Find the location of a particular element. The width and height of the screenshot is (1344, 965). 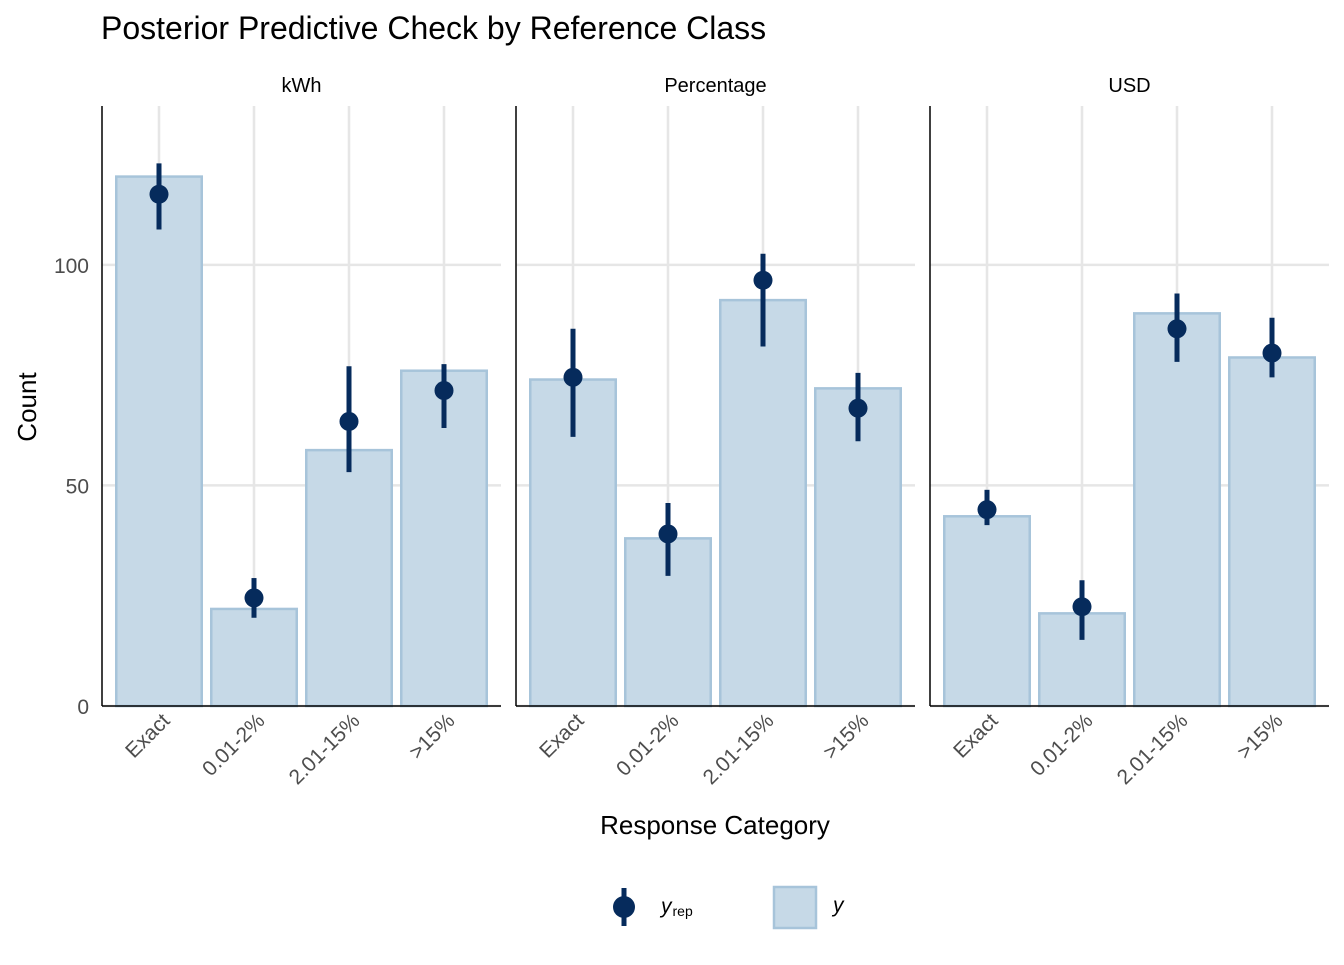

facet-label-kWh: kWh is located at coordinates (302, 86).